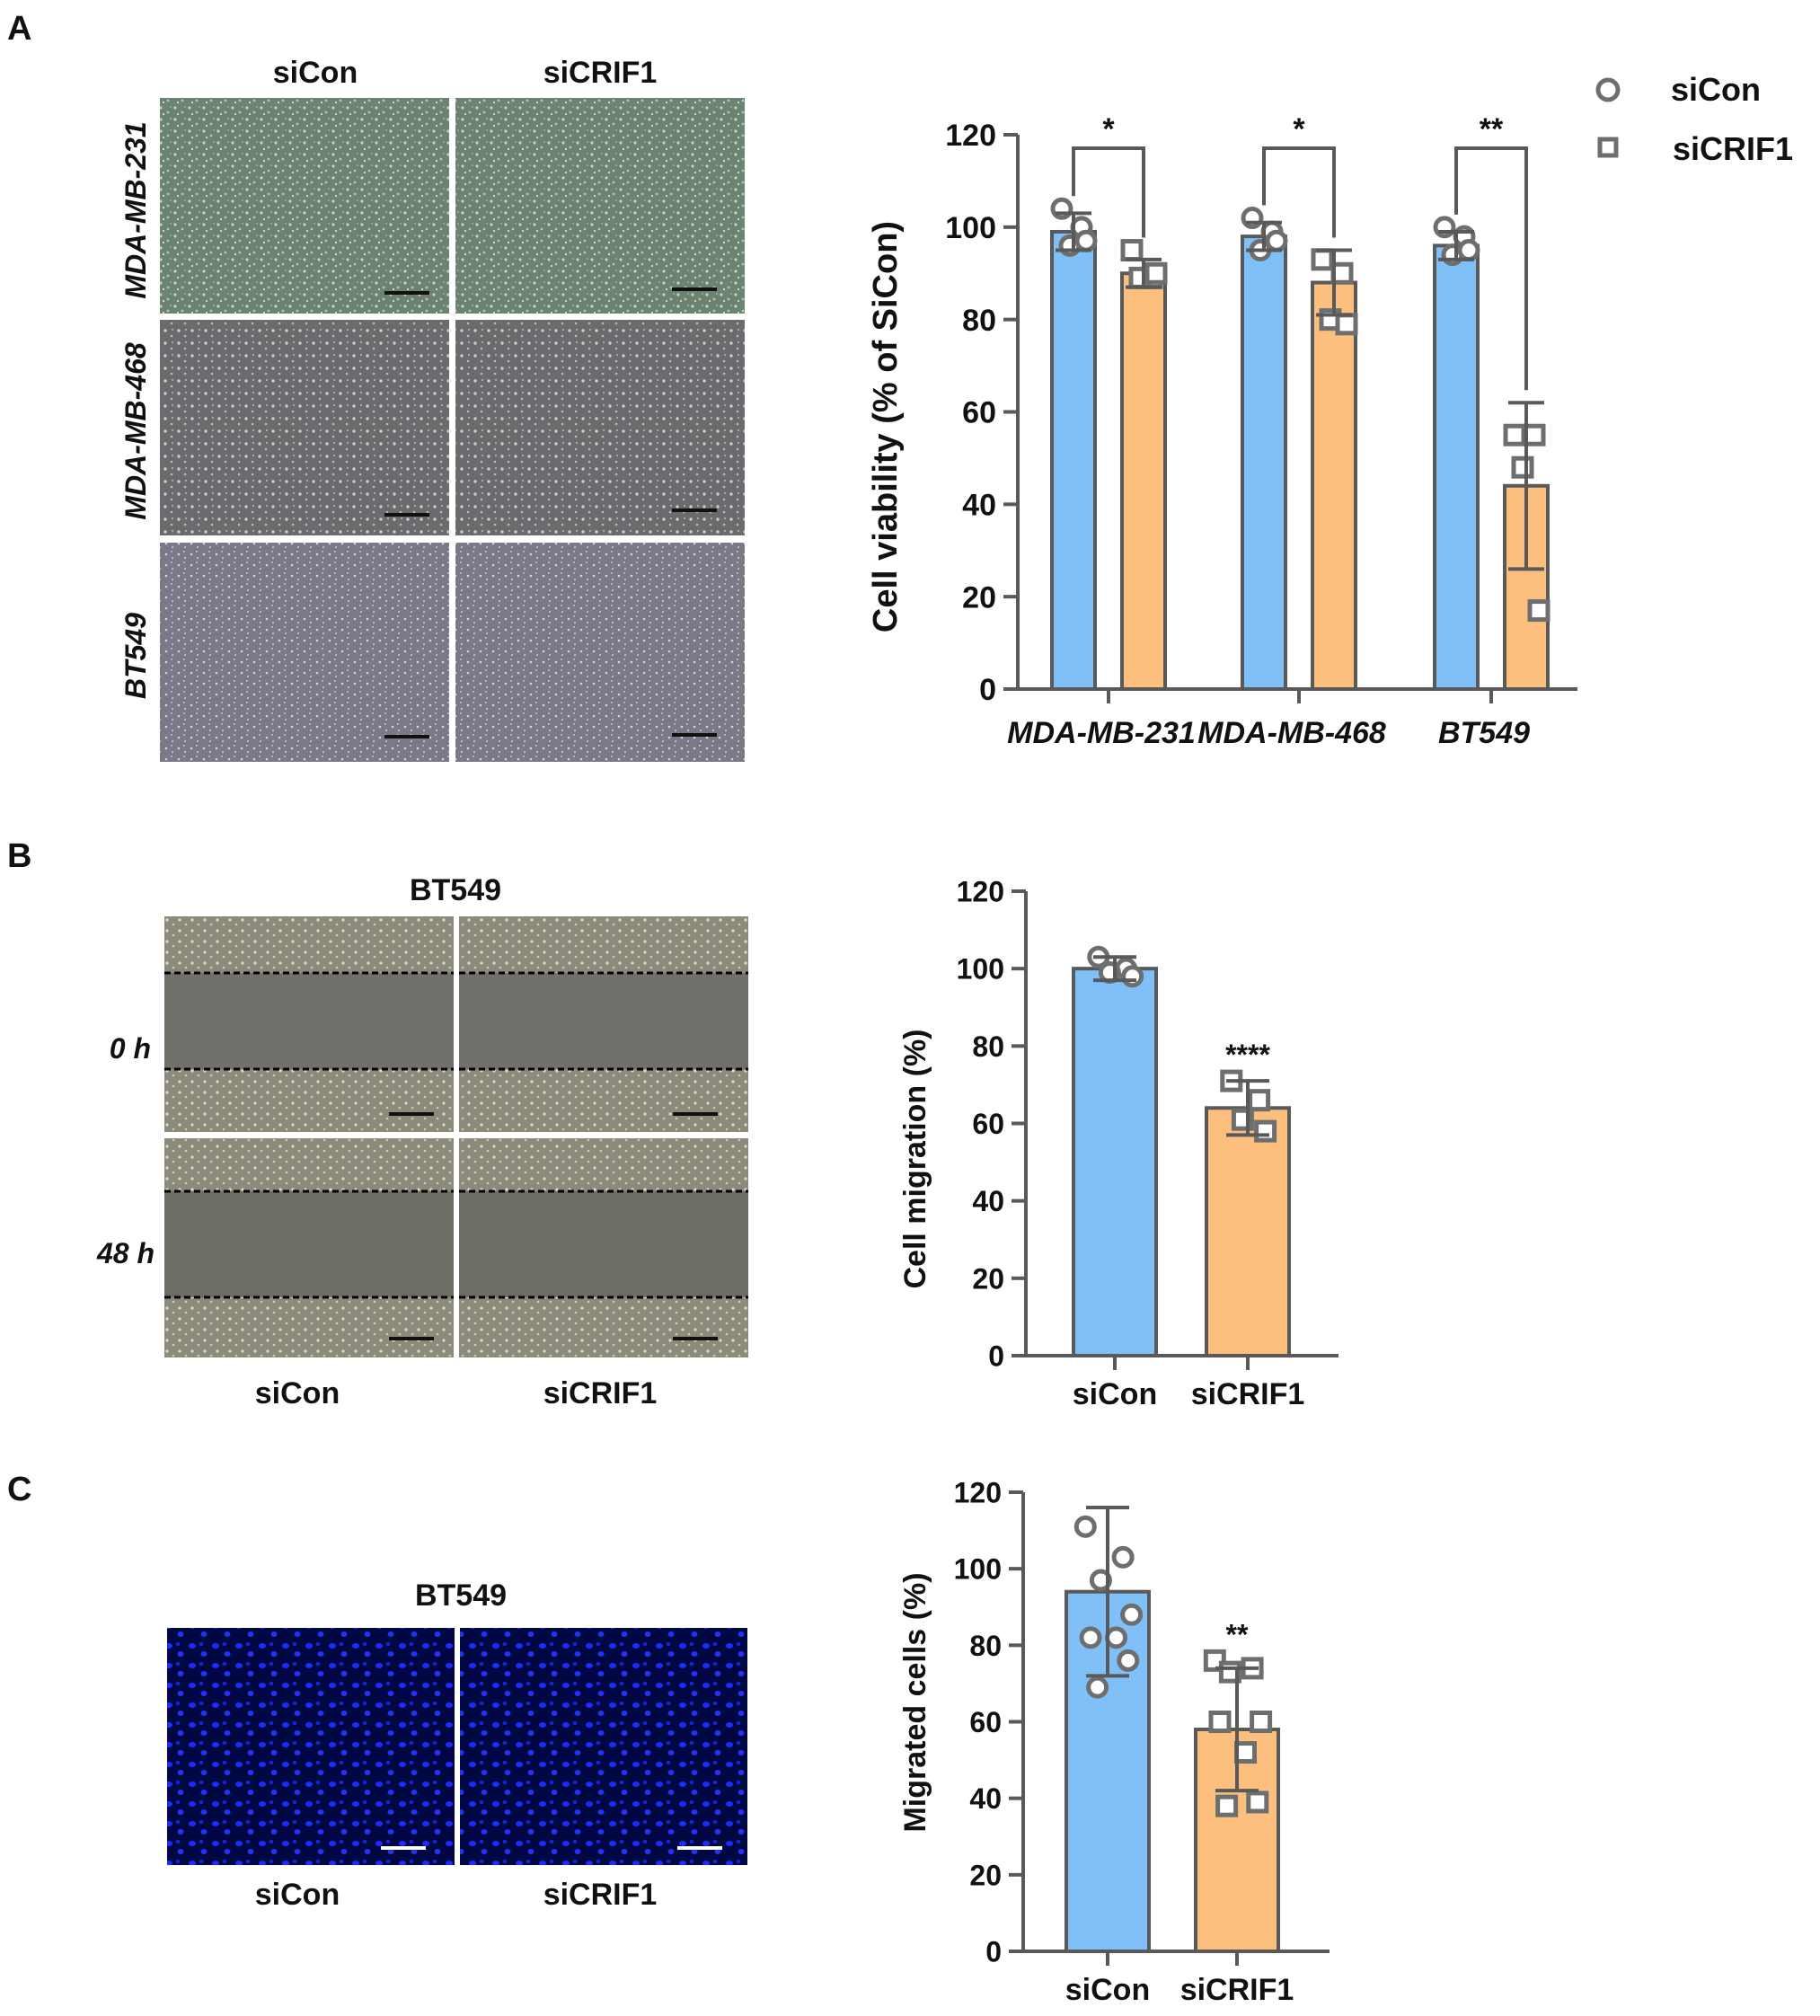 This screenshot has height=2016, width=1820. Describe the element at coordinates (600, 1895) in the screenshot. I see `col-label-c-sicrif1: siCRIF1` at that location.